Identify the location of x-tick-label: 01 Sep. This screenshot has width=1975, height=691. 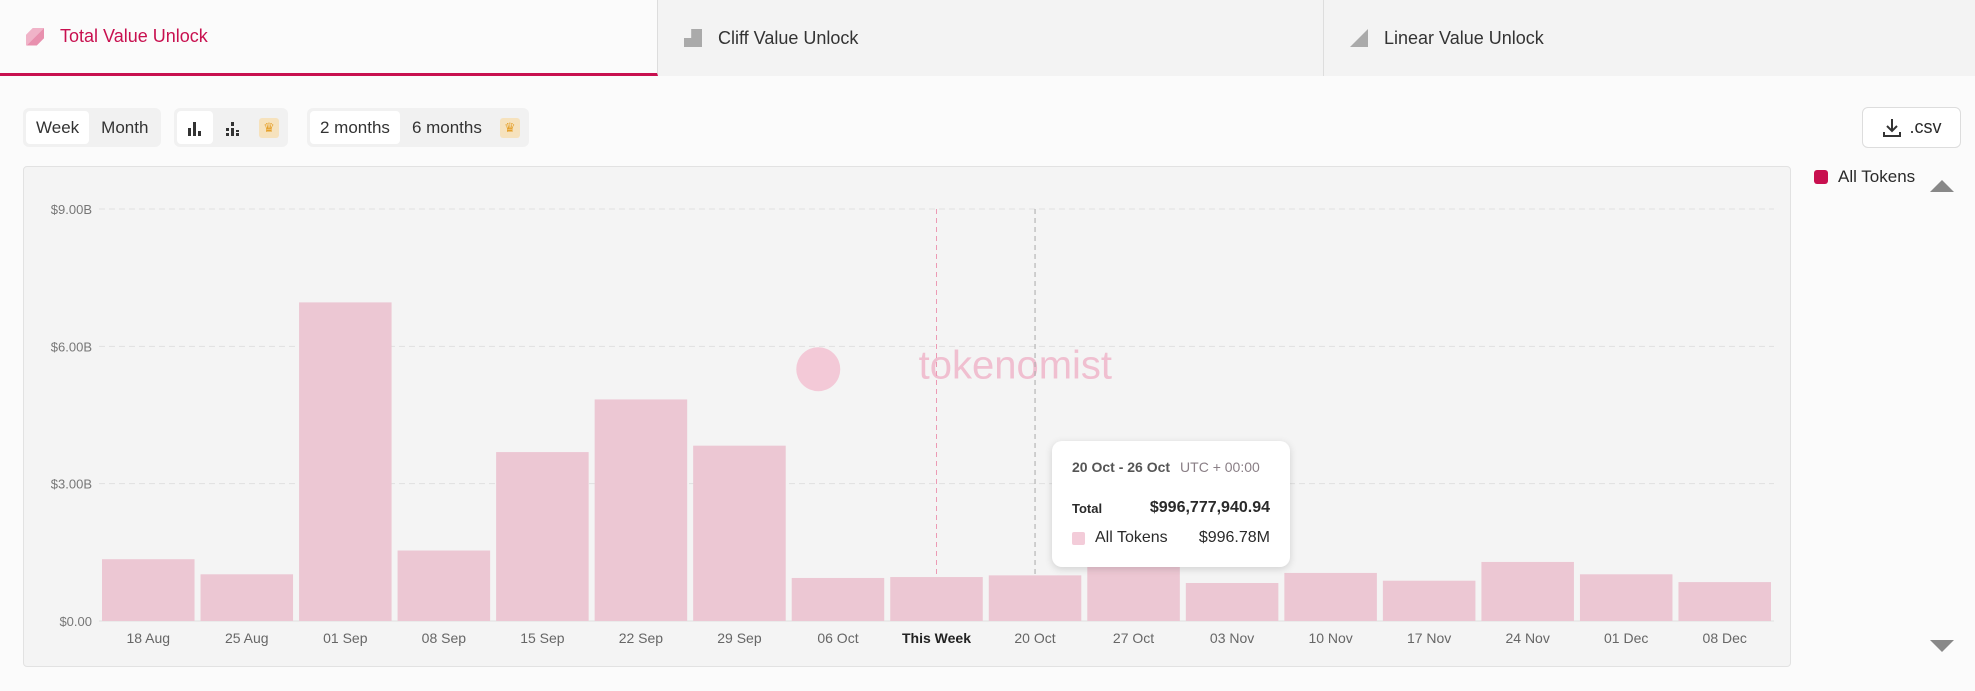
(345, 638).